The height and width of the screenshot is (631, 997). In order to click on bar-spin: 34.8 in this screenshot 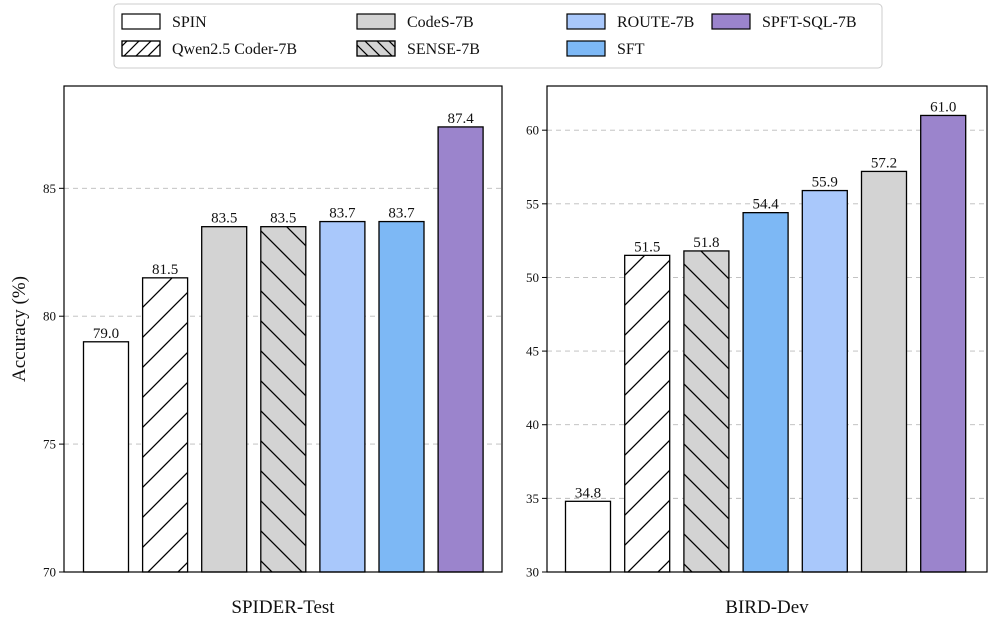, I will do `click(588, 529)`.